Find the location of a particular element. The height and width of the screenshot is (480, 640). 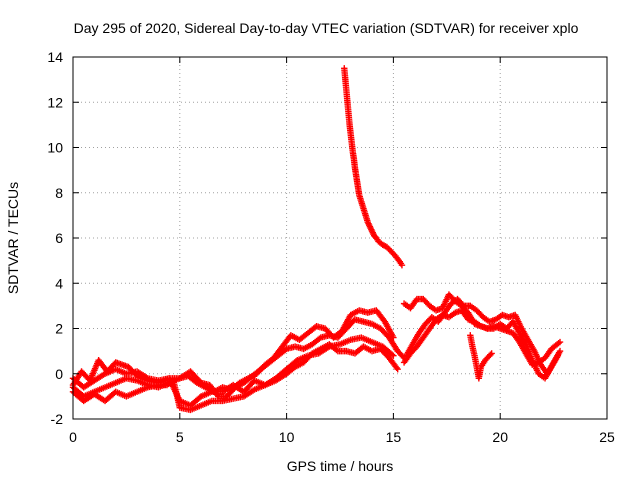

x-axis-label: GPS time / hours is located at coordinates (340, 466).